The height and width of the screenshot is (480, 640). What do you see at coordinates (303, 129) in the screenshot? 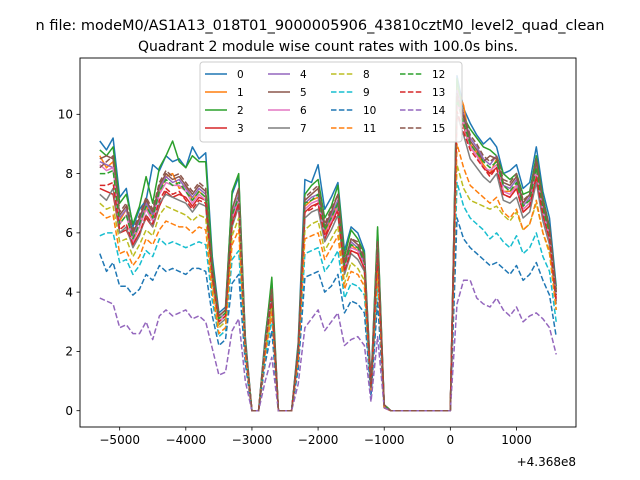
I see `legend-label-7: 7` at bounding box center [303, 129].